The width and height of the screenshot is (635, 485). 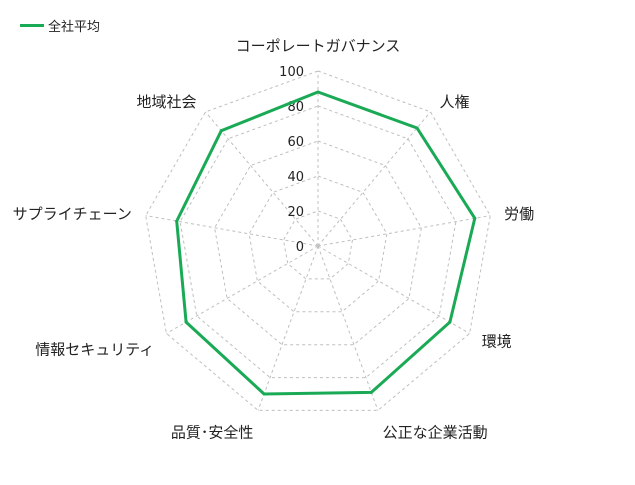 What do you see at coordinates (455, 102) in the screenshot?
I see `category-label: 人権` at bounding box center [455, 102].